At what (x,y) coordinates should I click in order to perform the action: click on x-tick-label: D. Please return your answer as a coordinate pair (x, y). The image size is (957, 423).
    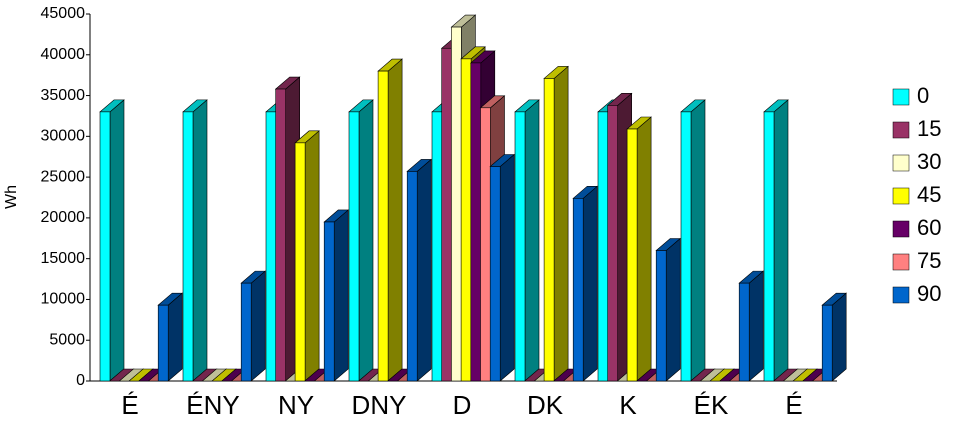
    Looking at the image, I should click on (462, 405).